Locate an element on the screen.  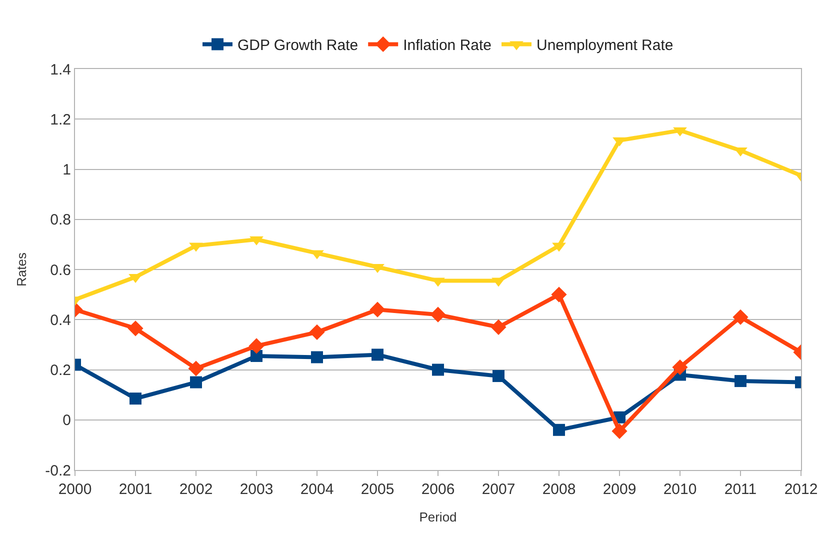
y-tick-label: 0 is located at coordinates (66, 421).